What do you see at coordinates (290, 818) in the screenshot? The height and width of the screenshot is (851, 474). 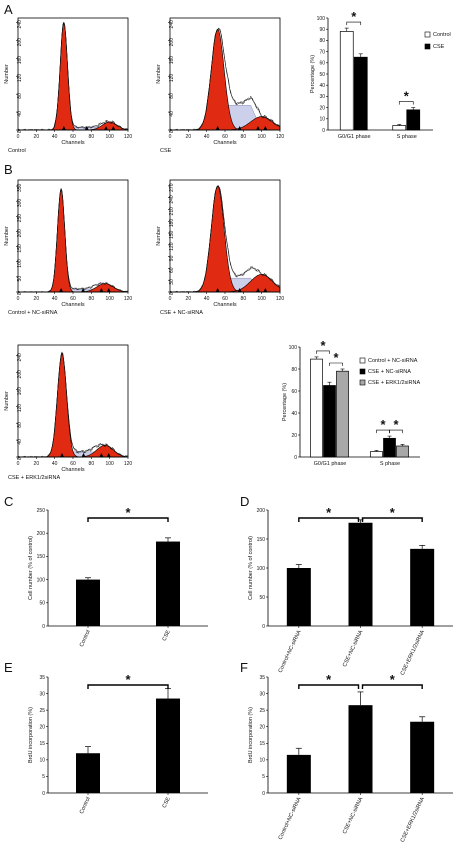 I see `category-label: Control+NC-siRNA` at bounding box center [290, 818].